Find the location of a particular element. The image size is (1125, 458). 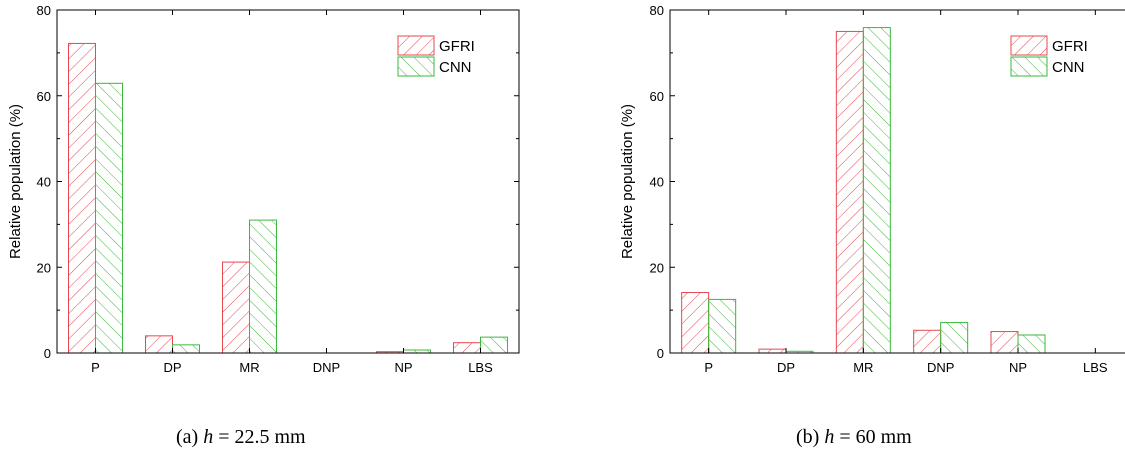

caption-b-prefix: (b) is located at coordinates (808, 437).